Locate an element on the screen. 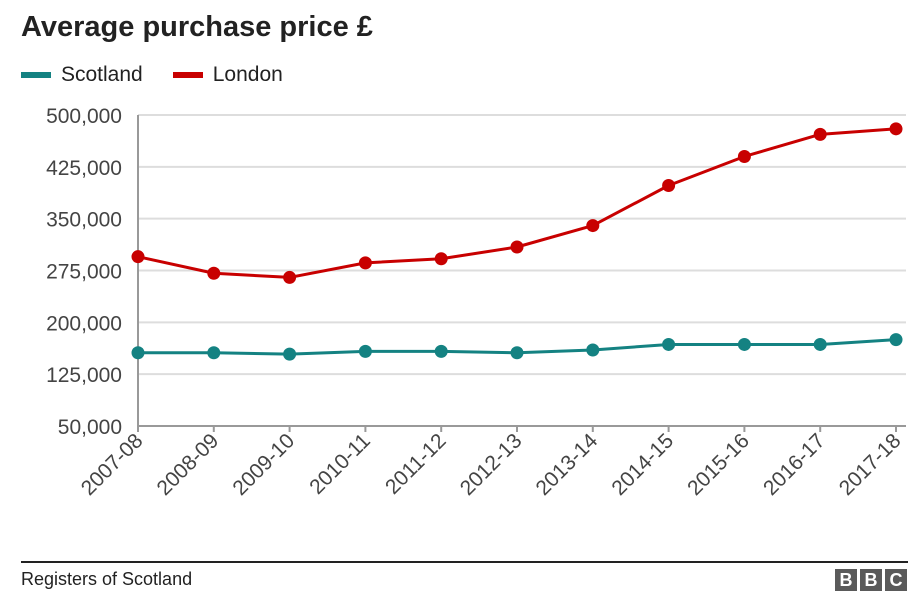 The width and height of the screenshot is (919, 603). legend-item-scotland: Scotland is located at coordinates (82, 75).